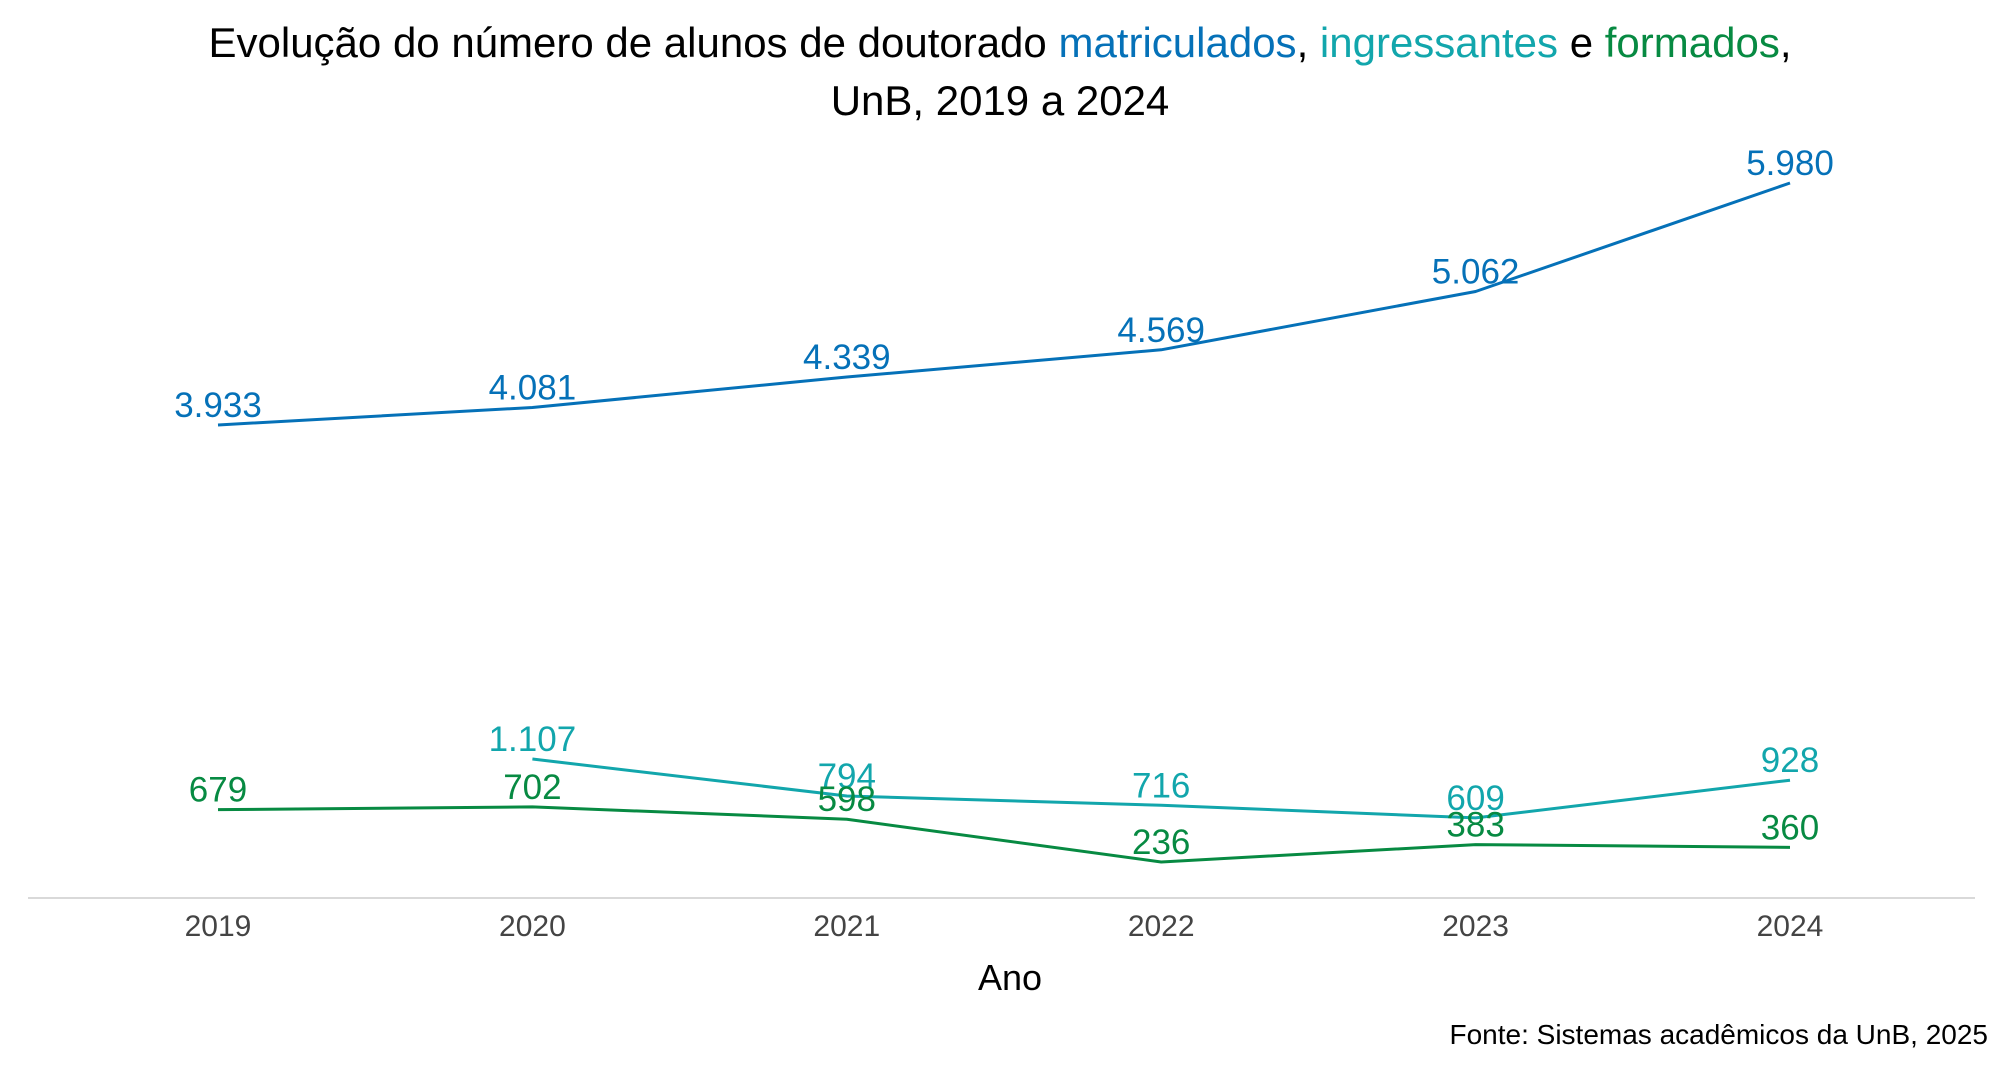 The width and height of the screenshot is (2000, 1073). I want to click on data-label-matriculados: 4.569, so click(1161, 330).